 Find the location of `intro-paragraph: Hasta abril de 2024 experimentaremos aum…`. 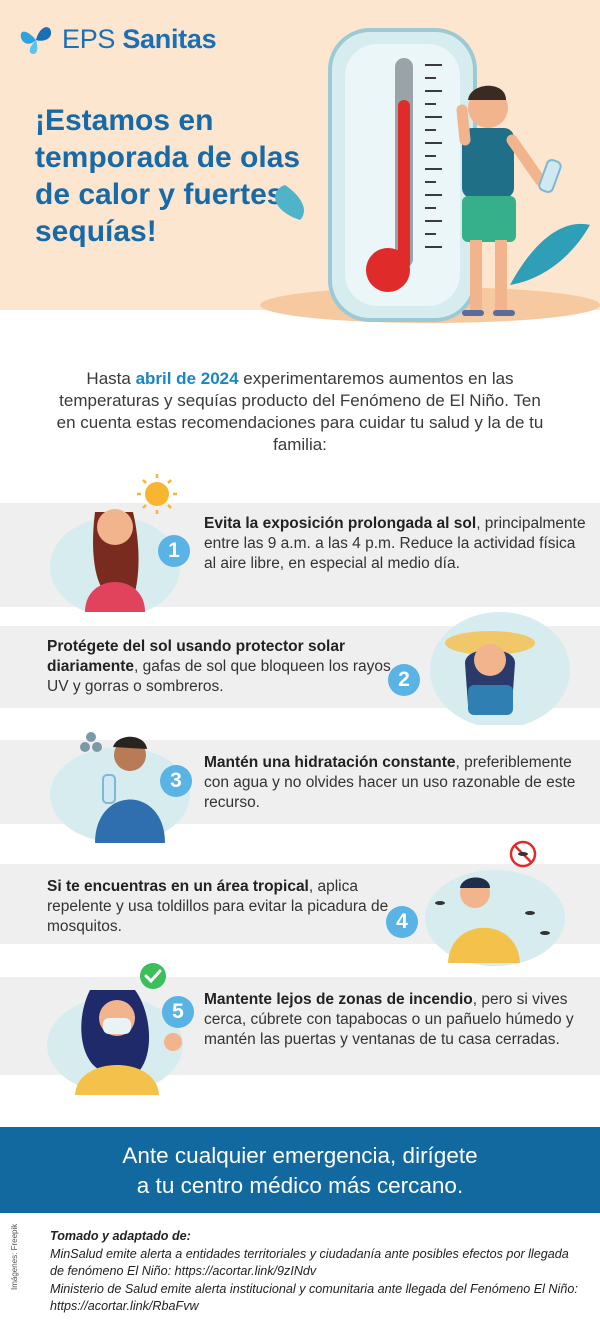

intro-paragraph: Hasta abril de 2024 experimentaremos aum… is located at coordinates (300, 411).